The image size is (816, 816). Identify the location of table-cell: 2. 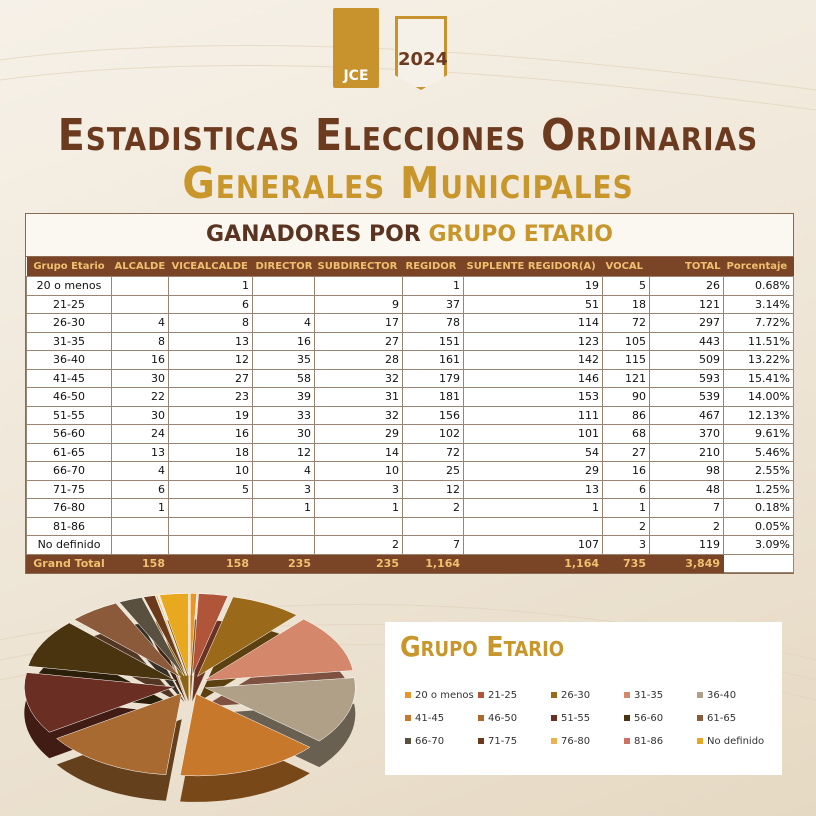
(358, 545).